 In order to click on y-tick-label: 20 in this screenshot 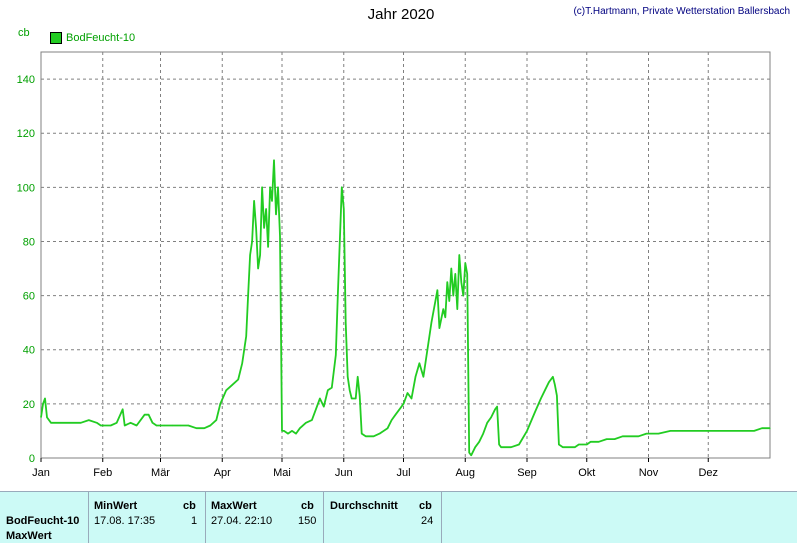, I will do `click(29, 405)`.